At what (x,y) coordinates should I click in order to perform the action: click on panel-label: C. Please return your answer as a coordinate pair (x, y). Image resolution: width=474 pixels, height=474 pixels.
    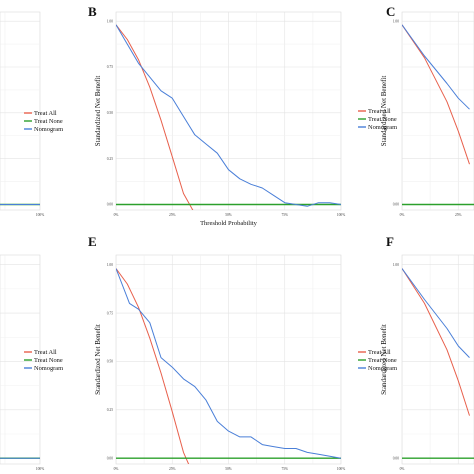
    Looking at the image, I should click on (390, 11).